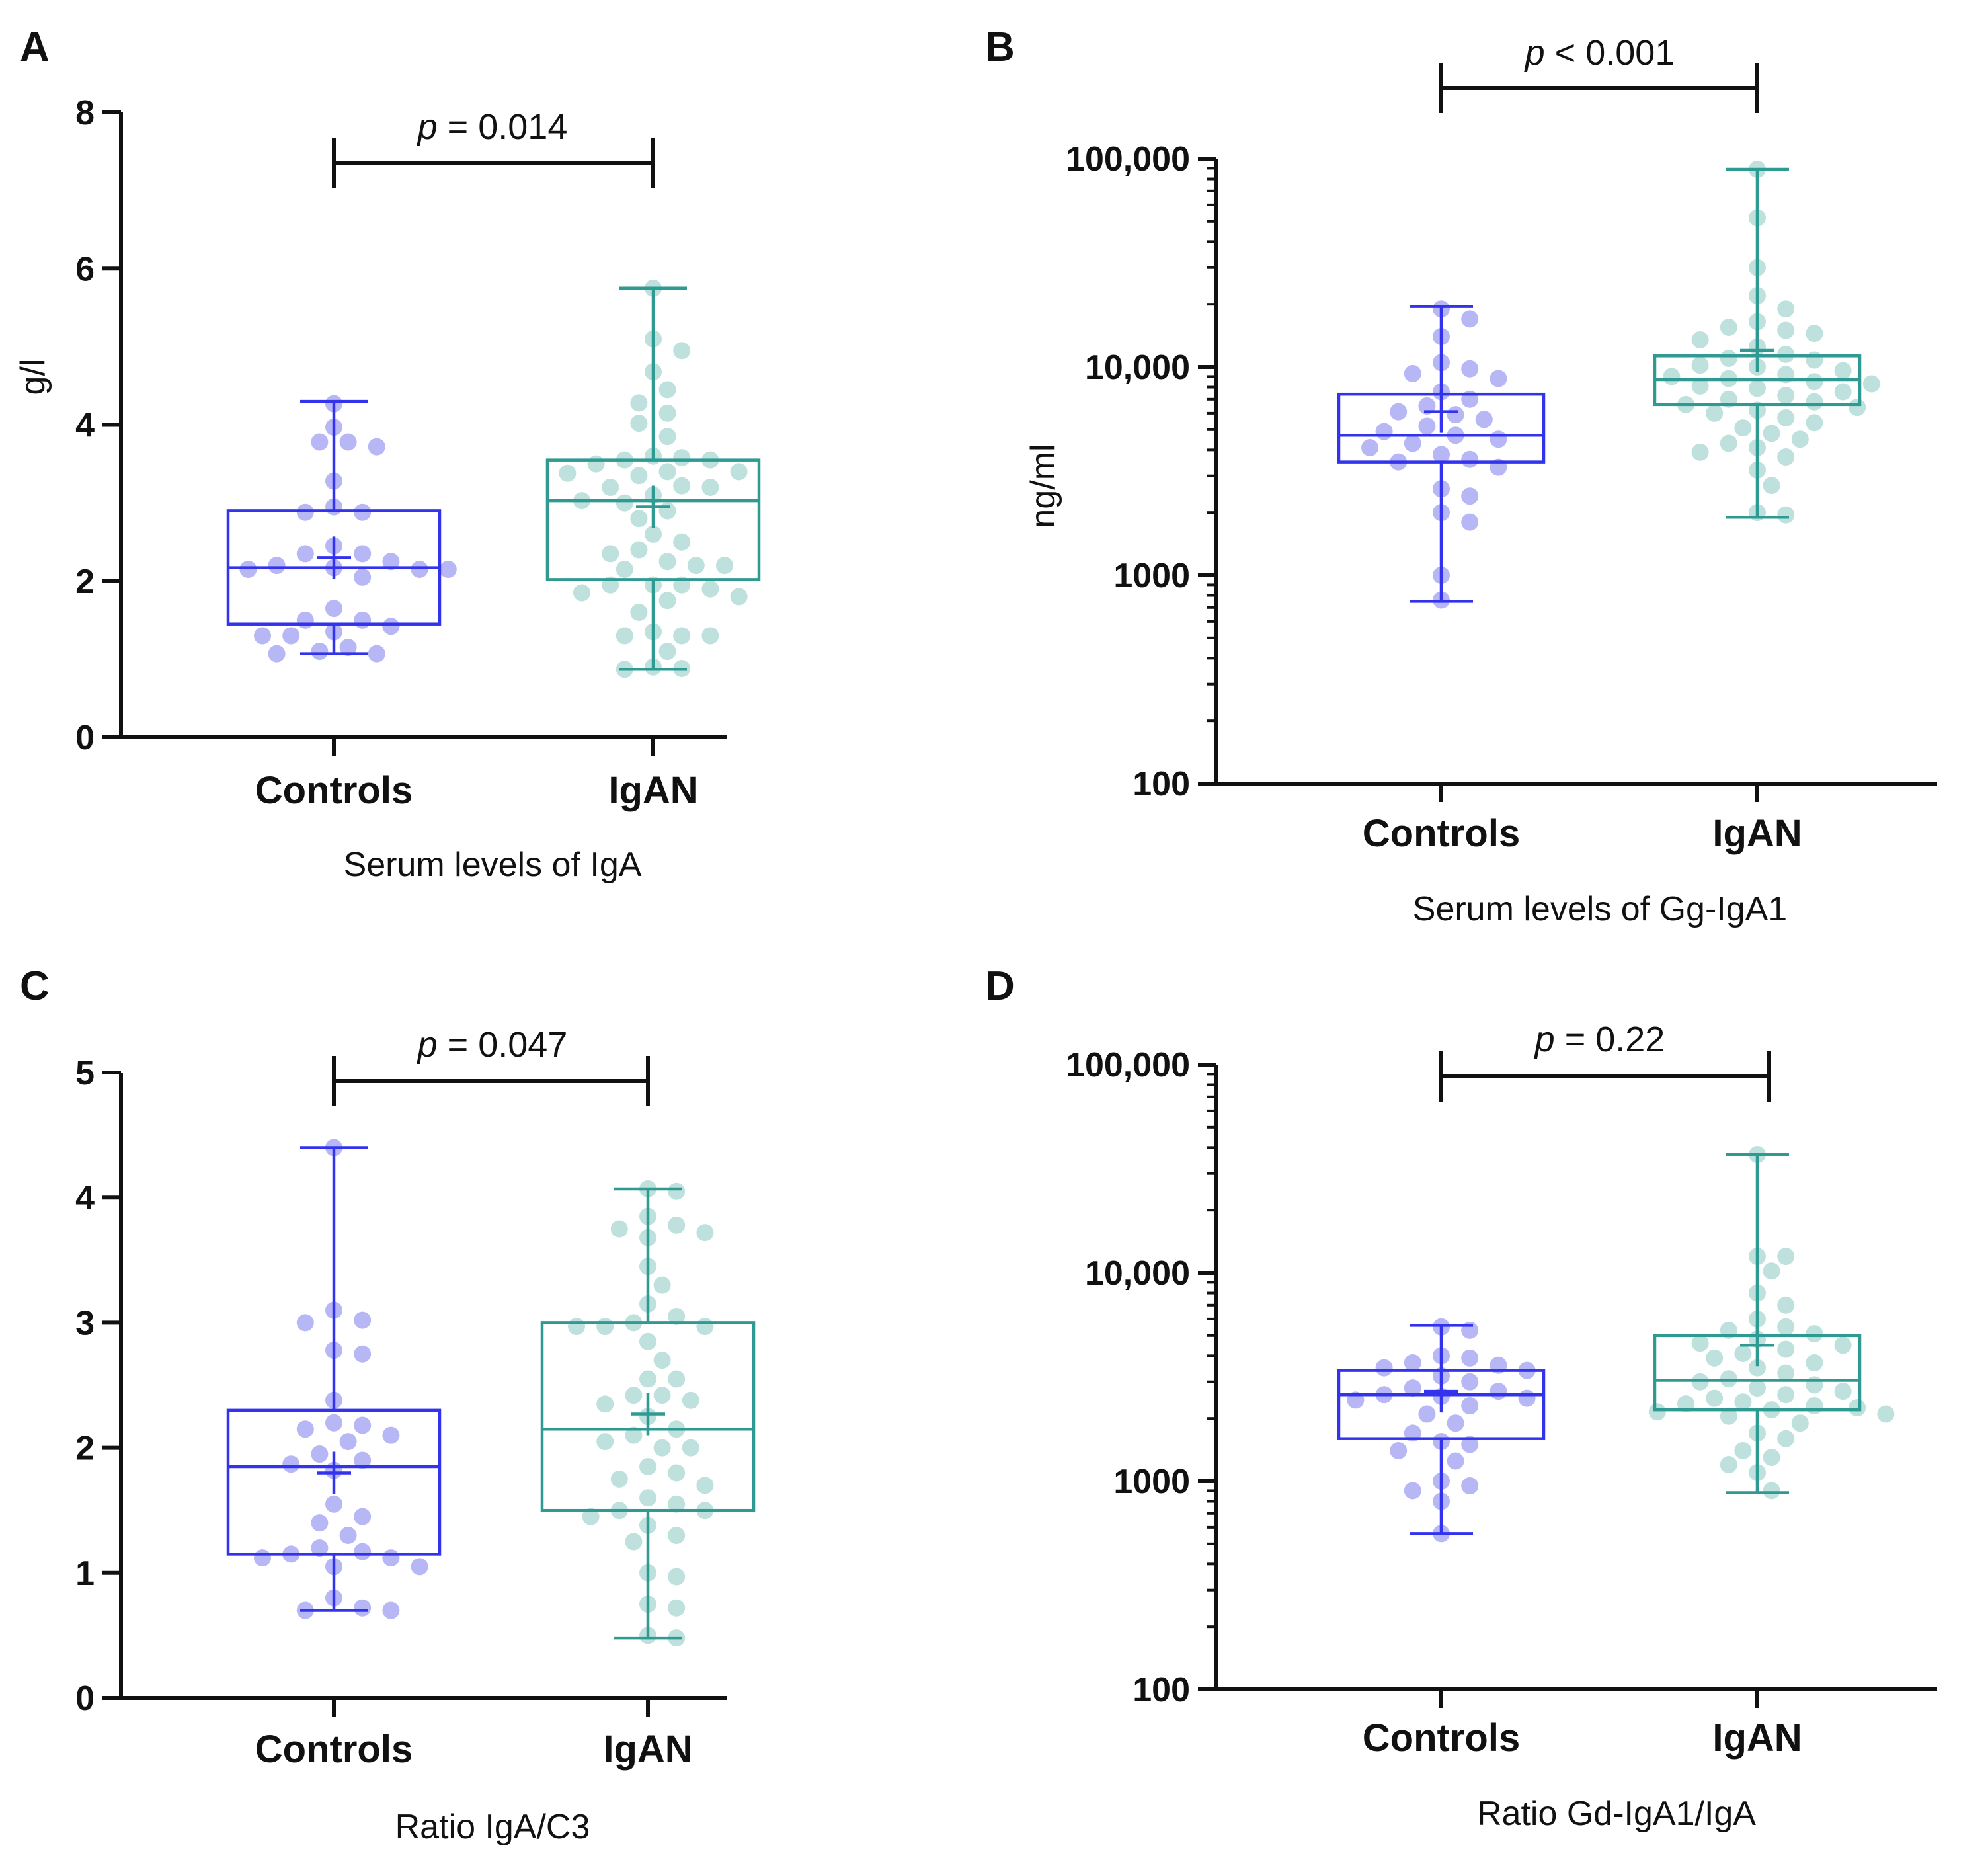 The height and width of the screenshot is (1864, 1988). Describe the element at coordinates (85, 1574) in the screenshot. I see `y-tick-label: 1` at that location.